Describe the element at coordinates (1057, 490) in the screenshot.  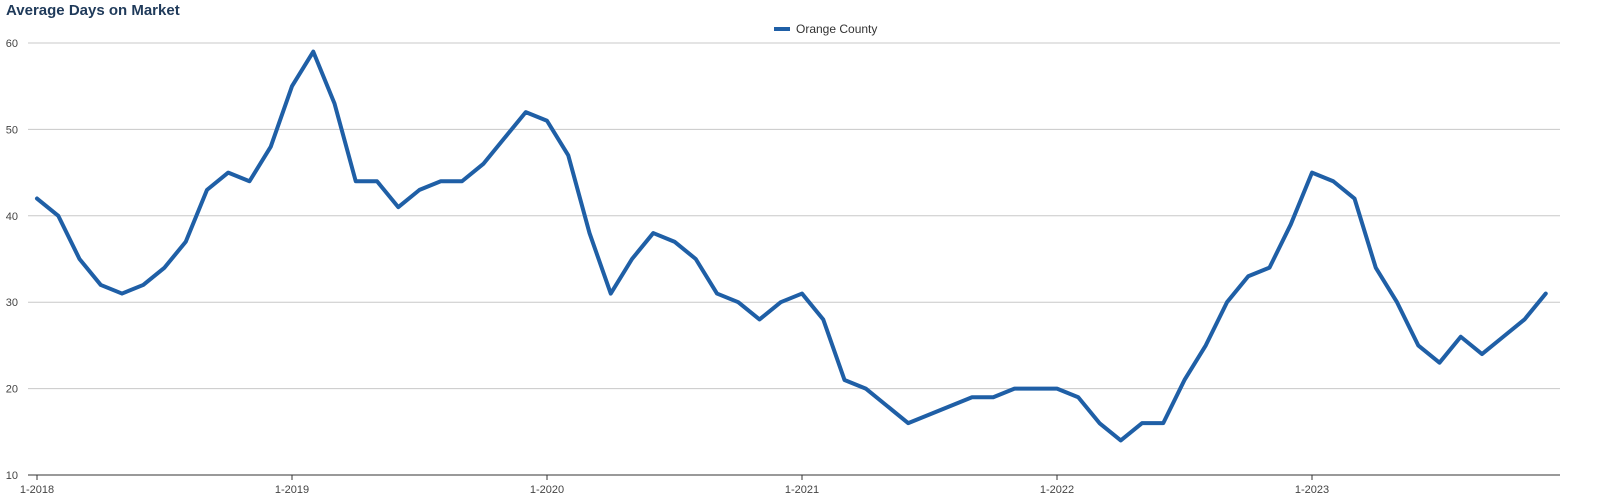
I see `x-tick-label: 1-2022` at that location.